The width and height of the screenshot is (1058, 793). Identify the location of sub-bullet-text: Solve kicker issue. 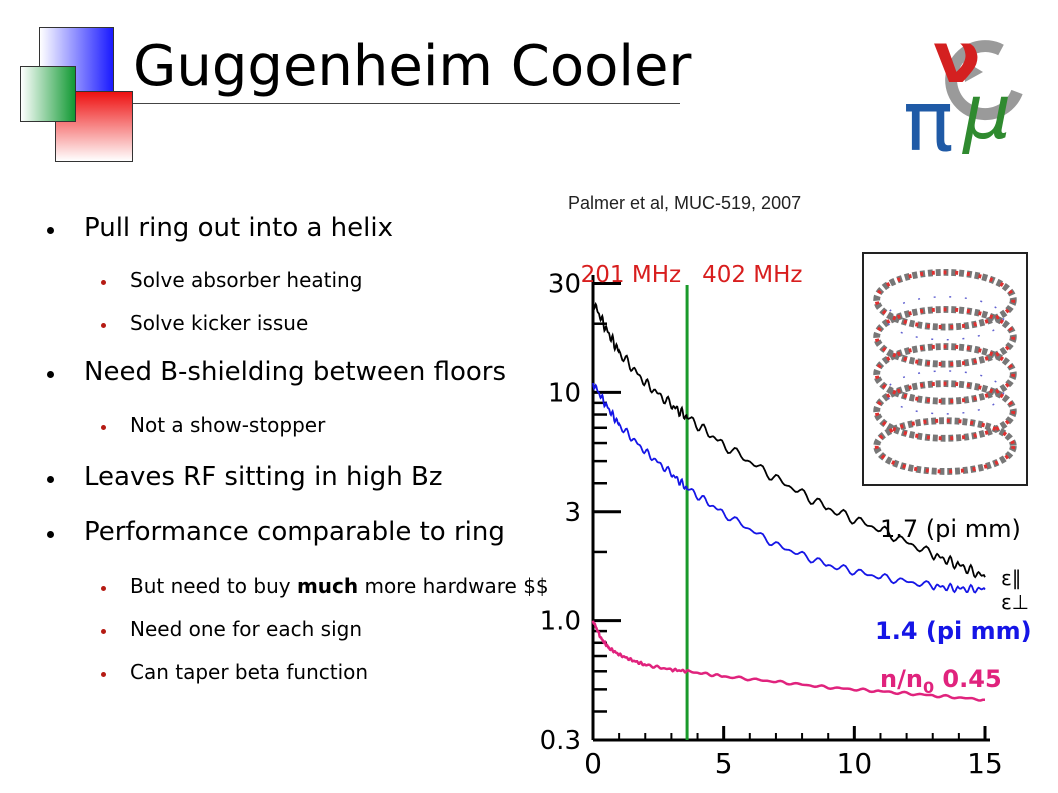
(219, 323).